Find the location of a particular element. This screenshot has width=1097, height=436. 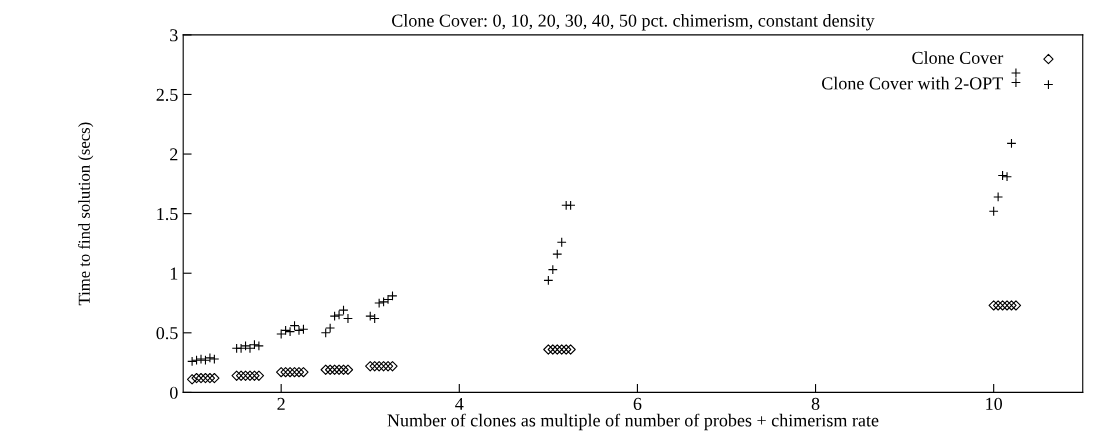

x-tick-label: 6 is located at coordinates (637, 403).